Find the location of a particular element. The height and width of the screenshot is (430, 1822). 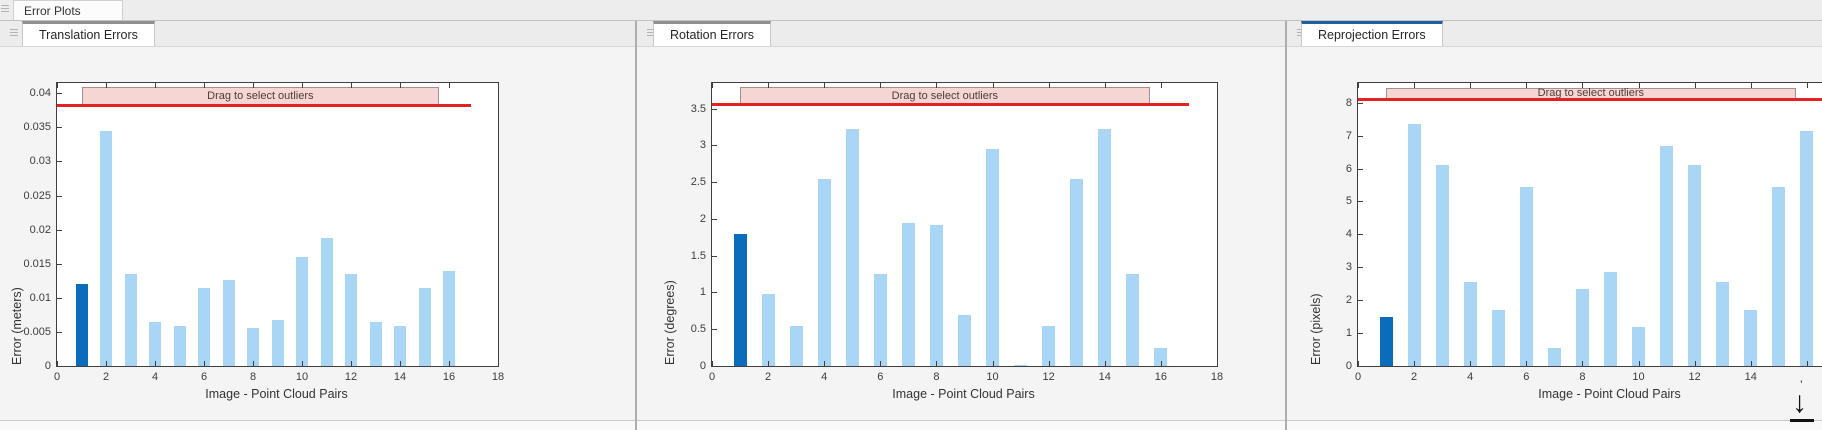

tab-translation-errors: Translation Errors is located at coordinates (88, 33).